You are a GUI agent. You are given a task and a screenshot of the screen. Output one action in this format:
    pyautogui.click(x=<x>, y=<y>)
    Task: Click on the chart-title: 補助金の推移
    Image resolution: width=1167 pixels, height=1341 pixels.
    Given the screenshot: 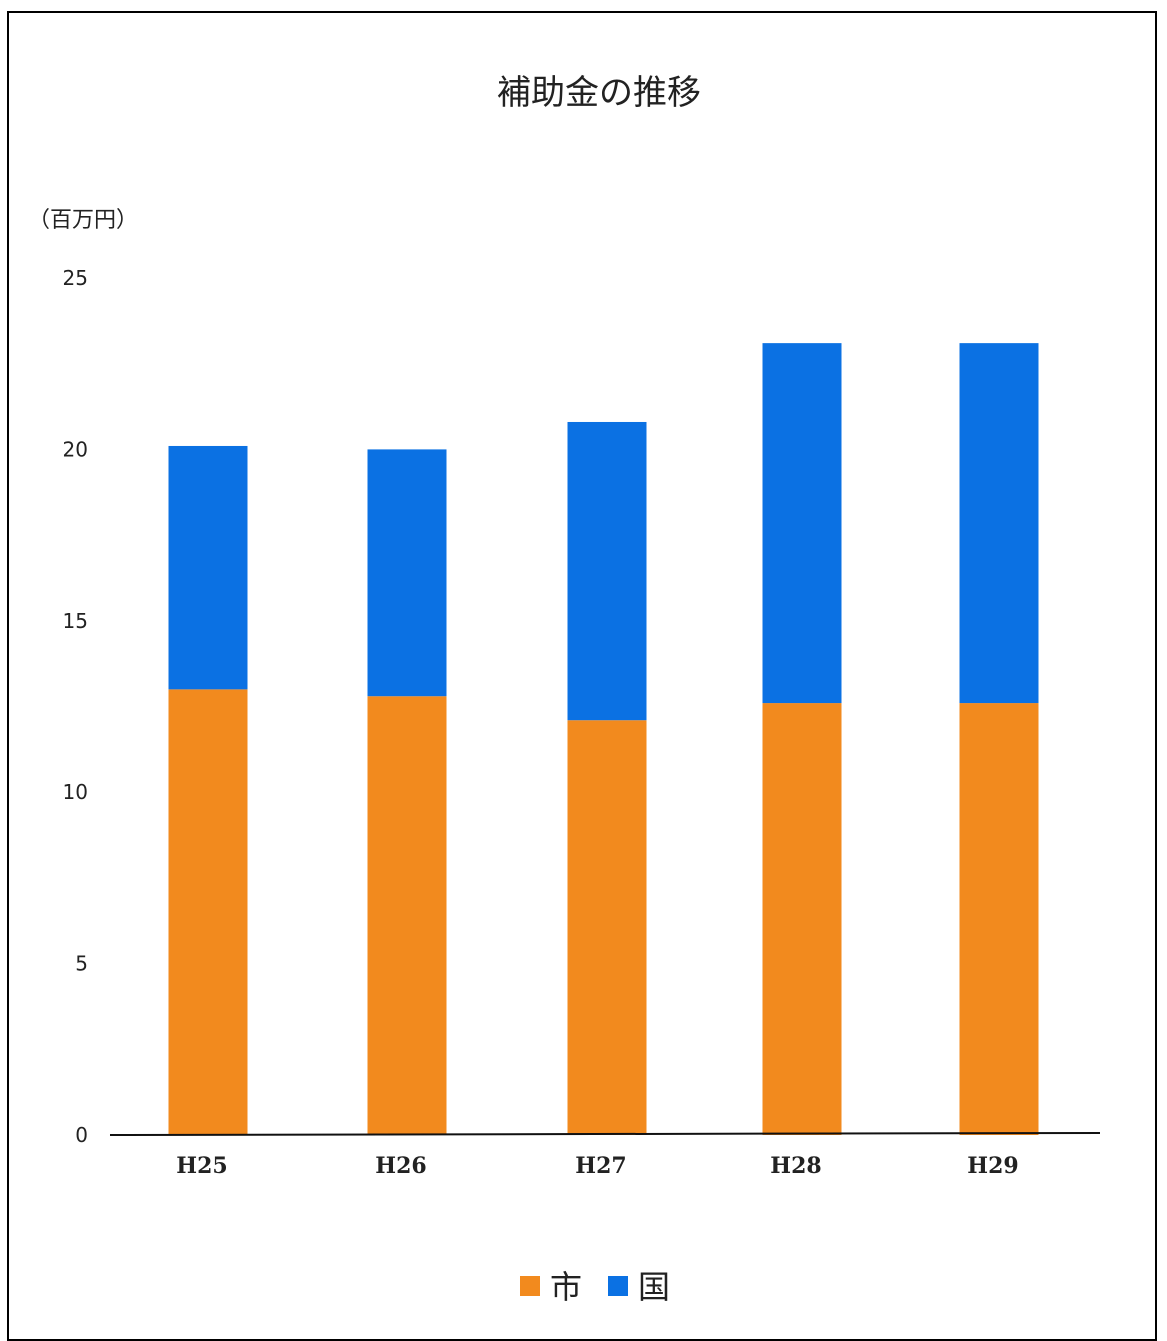 What is the action you would take?
    pyautogui.click(x=599, y=93)
    